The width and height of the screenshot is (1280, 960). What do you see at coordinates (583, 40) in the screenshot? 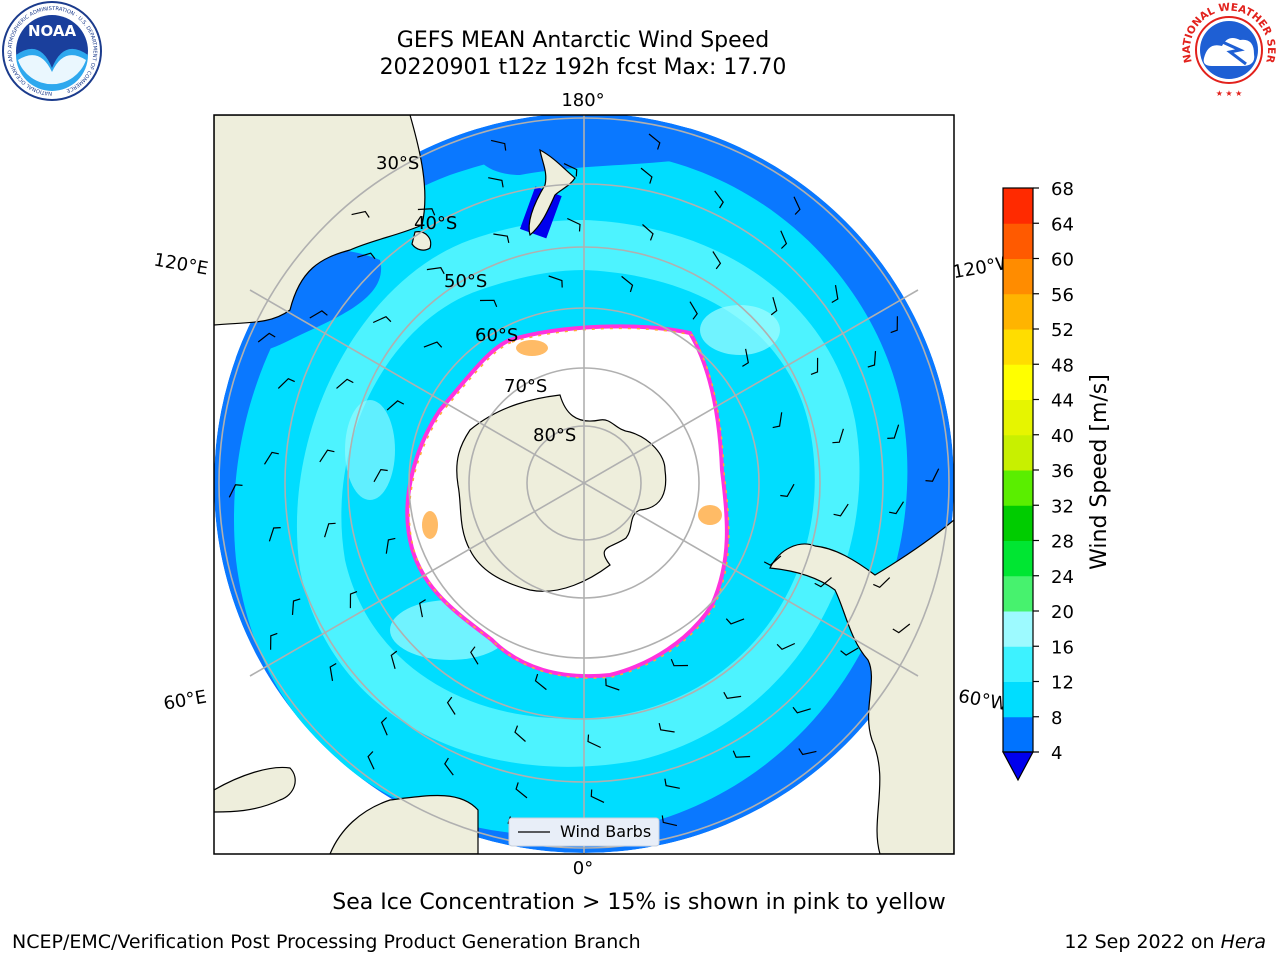
I see `title-line-1: GEFS MEAN Antarctic Wind Speed` at bounding box center [583, 40].